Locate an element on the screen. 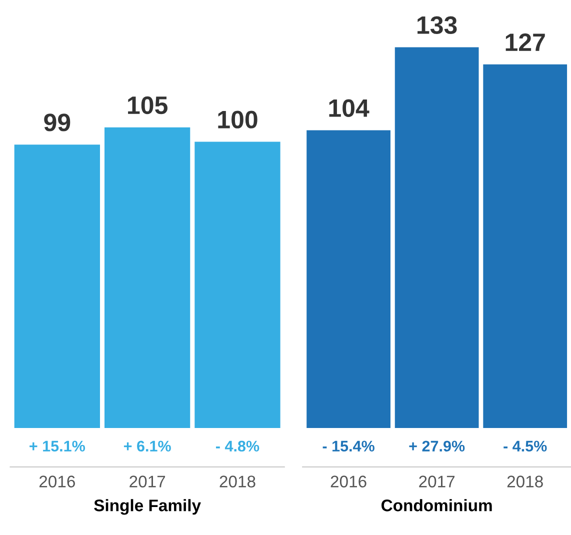 This screenshot has height=535, width=571. annotation: - 4.8% is located at coordinates (238, 446).